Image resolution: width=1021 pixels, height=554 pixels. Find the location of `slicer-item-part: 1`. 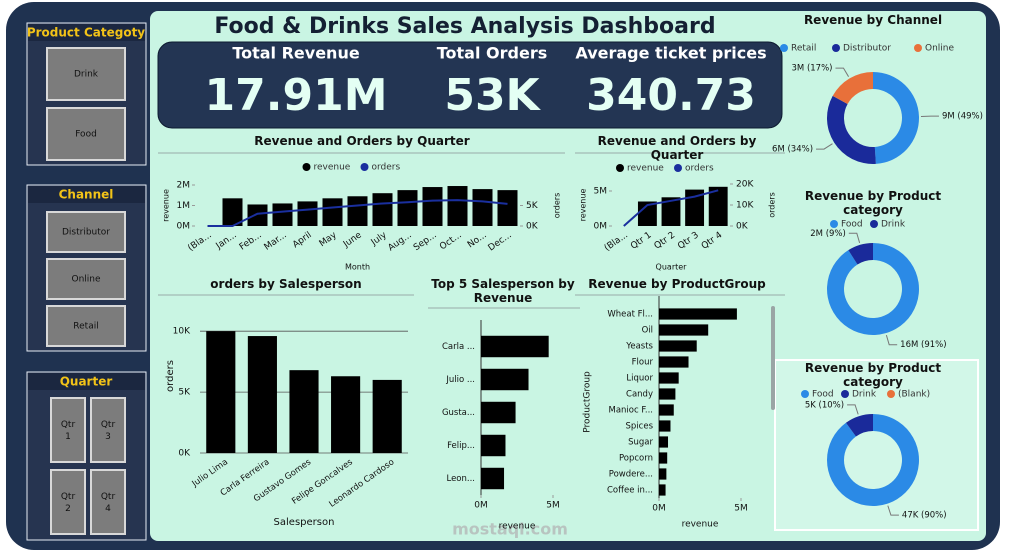

slicer-item-part: 1 is located at coordinates (68, 437).